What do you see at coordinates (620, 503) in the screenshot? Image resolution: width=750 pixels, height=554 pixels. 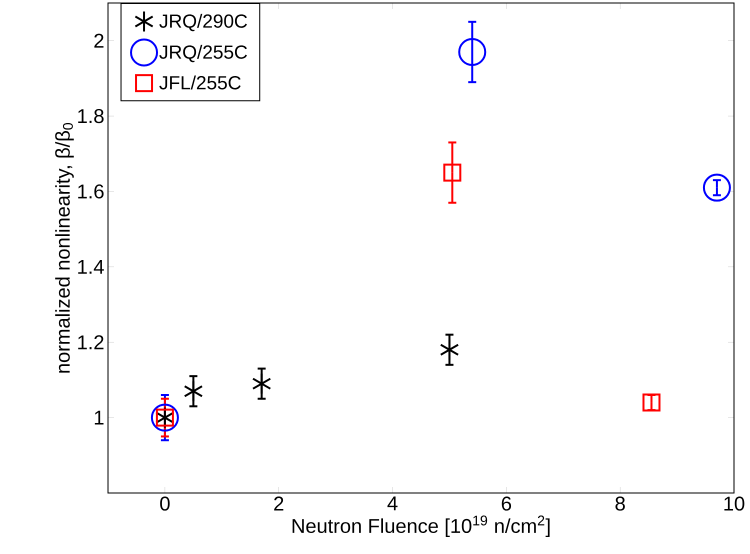 I see `x-tick-label: 8` at bounding box center [620, 503].